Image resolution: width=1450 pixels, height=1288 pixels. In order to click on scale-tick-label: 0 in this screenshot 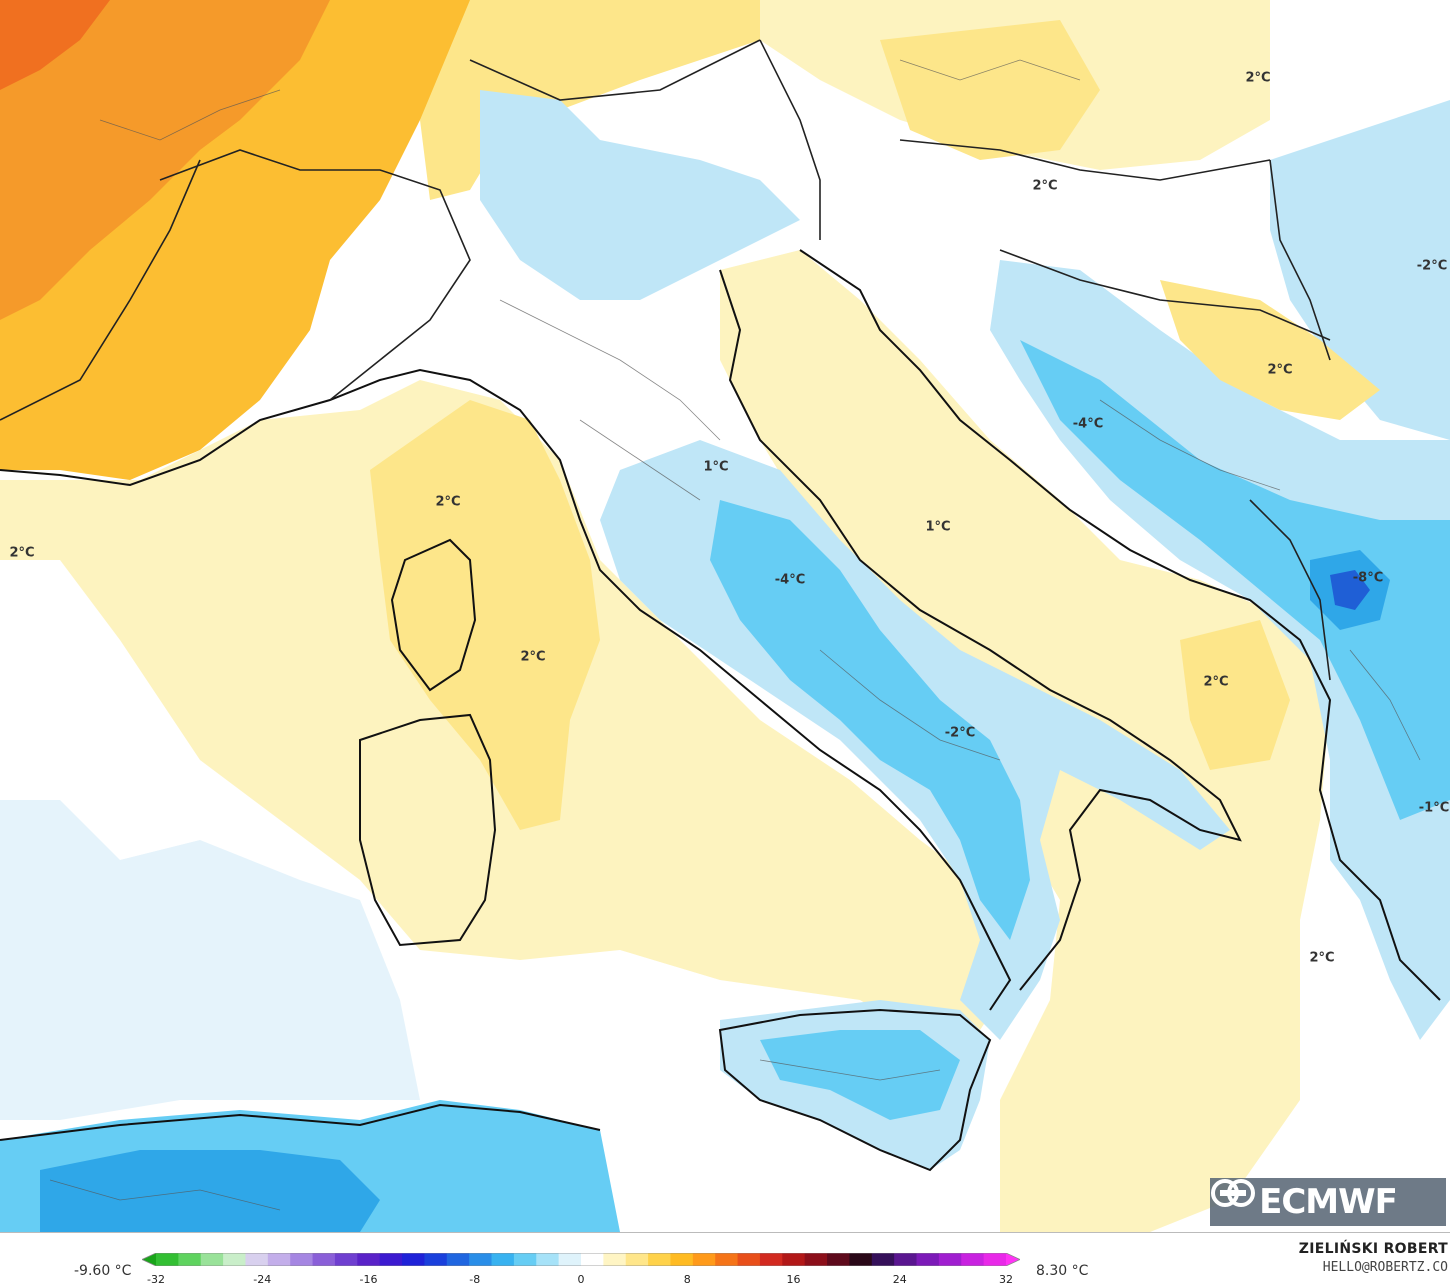, I will do `click(581, 1279)`.